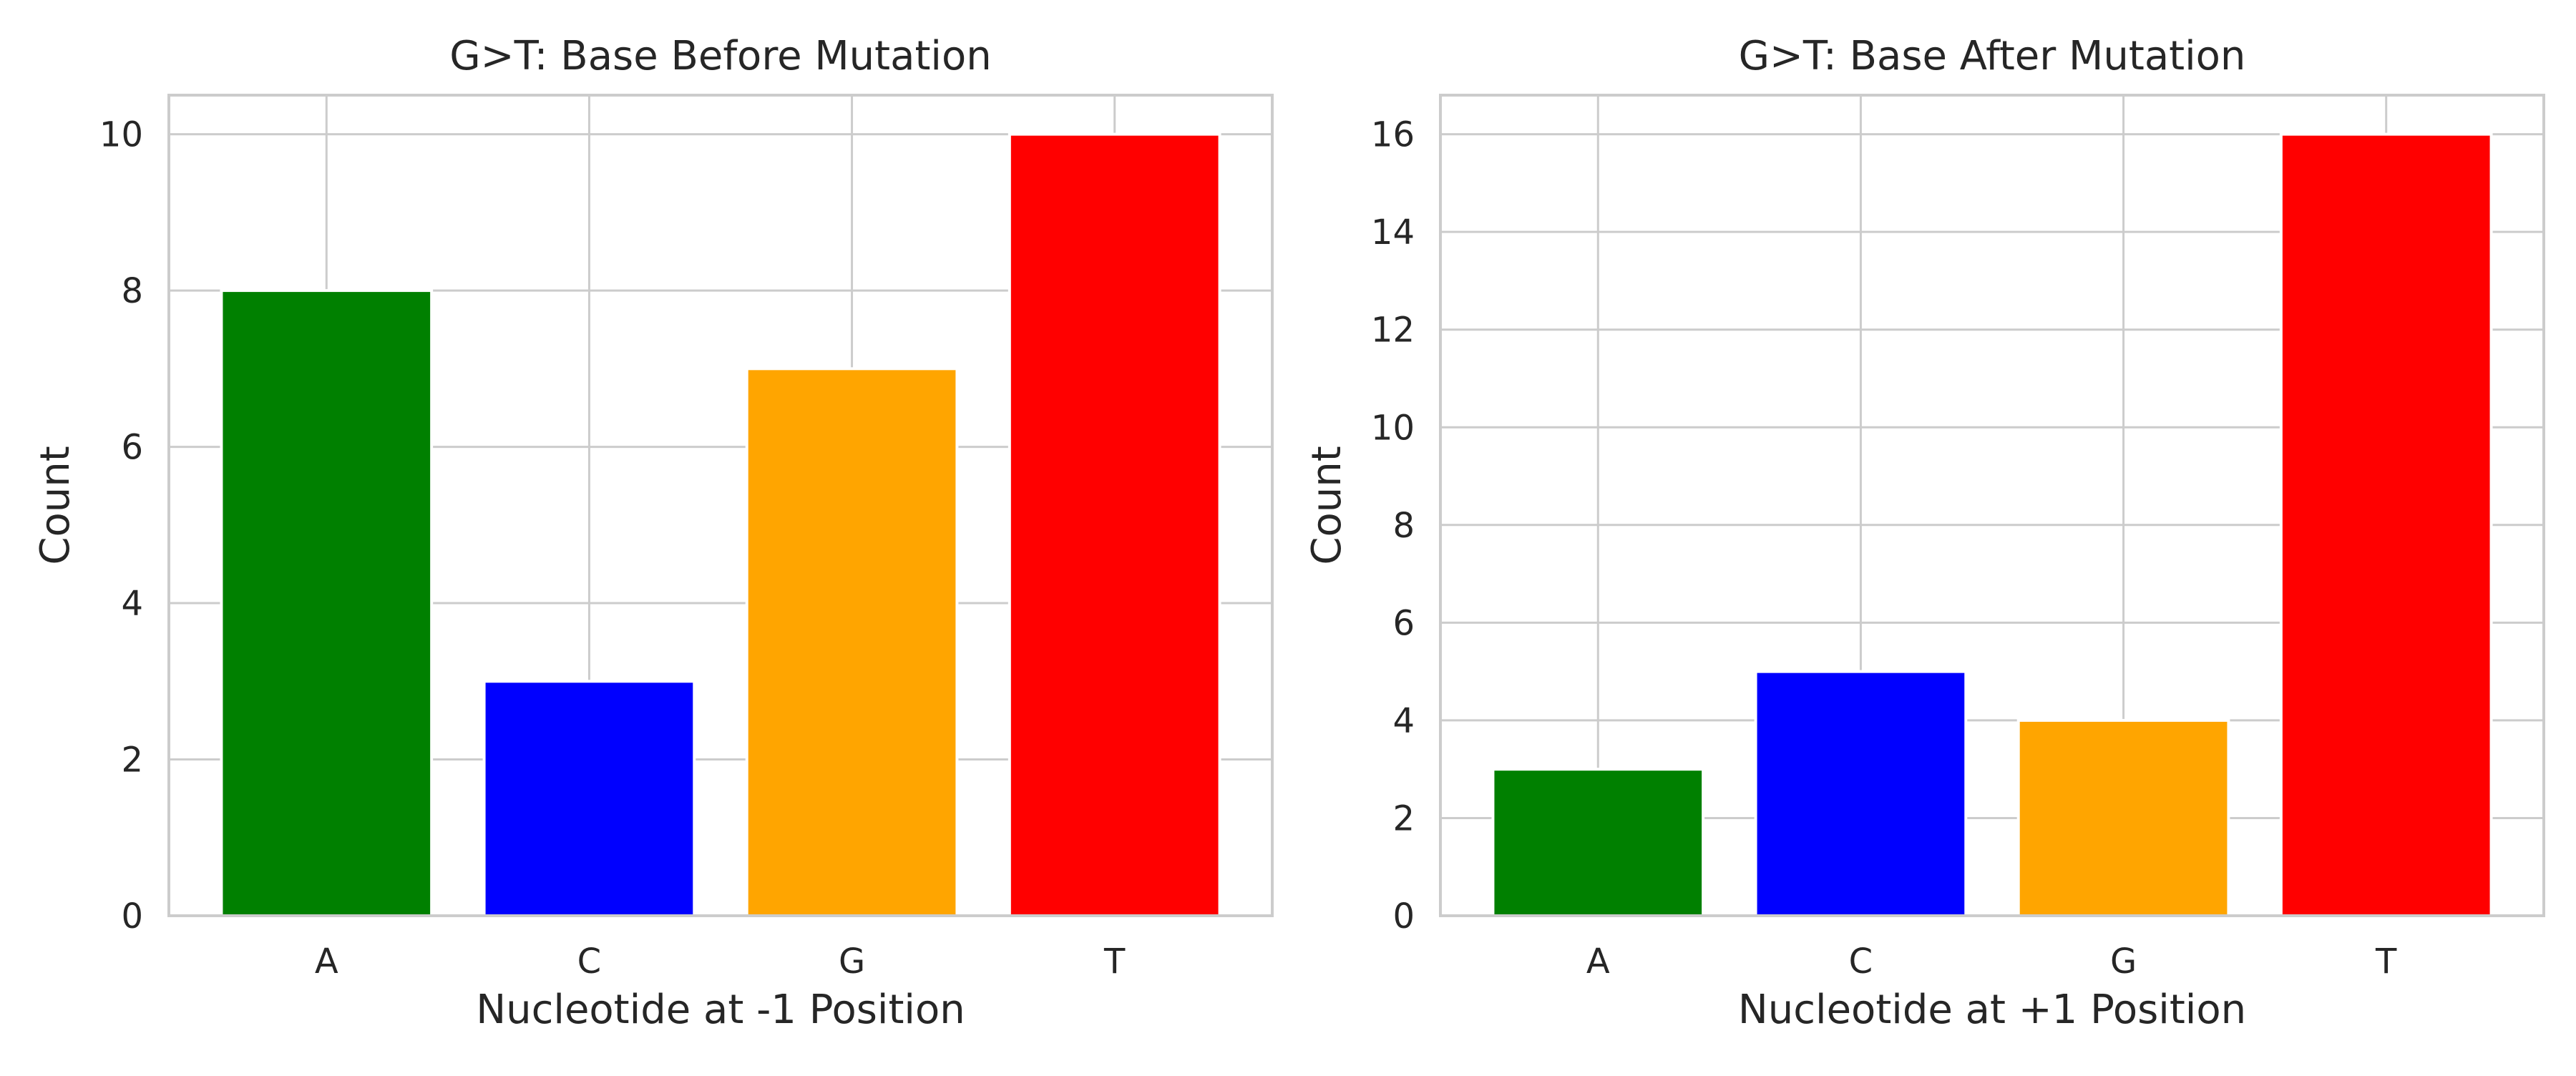 The width and height of the screenshot is (2576, 1076). What do you see at coordinates (720, 56) in the screenshot?
I see `chart-title: G>T: Base Before Mutation` at bounding box center [720, 56].